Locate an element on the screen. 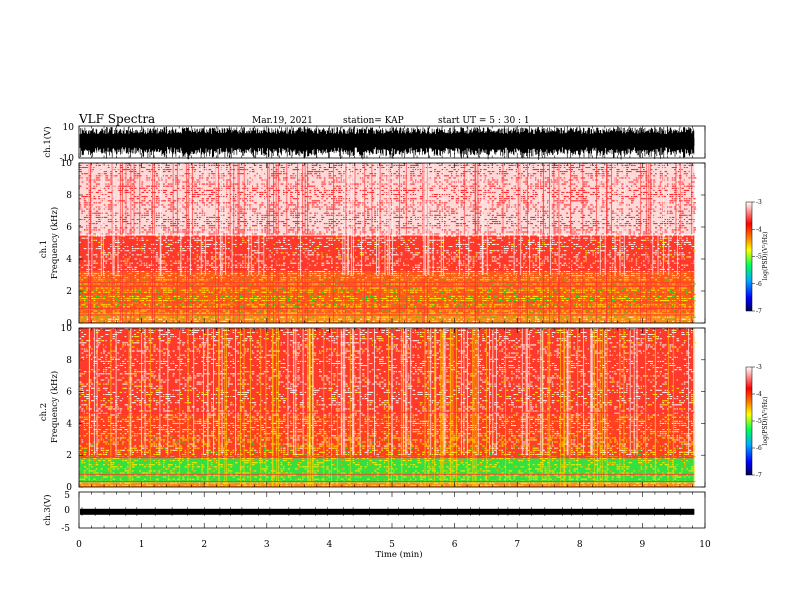  x-tick-label: 2 is located at coordinates (204, 545).